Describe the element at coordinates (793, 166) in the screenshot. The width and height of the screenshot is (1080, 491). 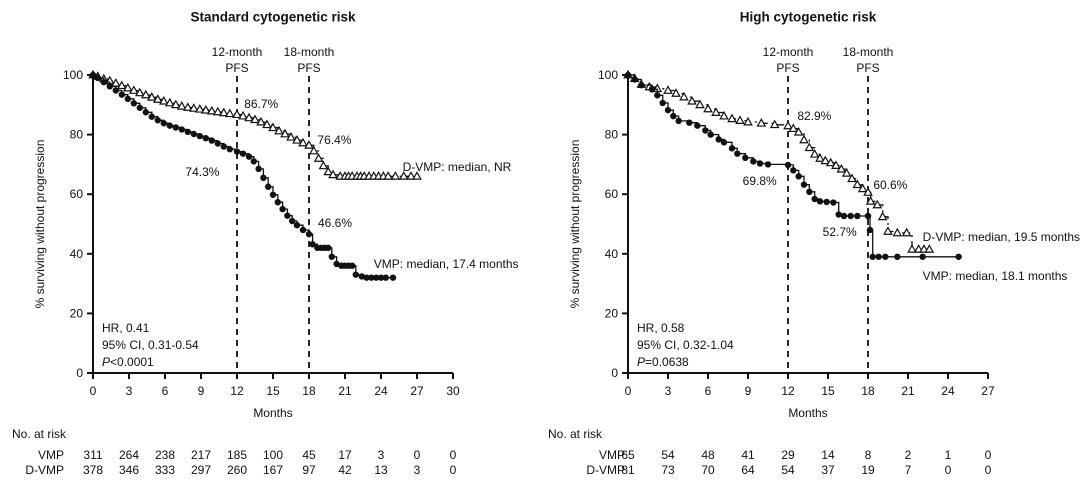
I see `series-path-vmp` at that location.